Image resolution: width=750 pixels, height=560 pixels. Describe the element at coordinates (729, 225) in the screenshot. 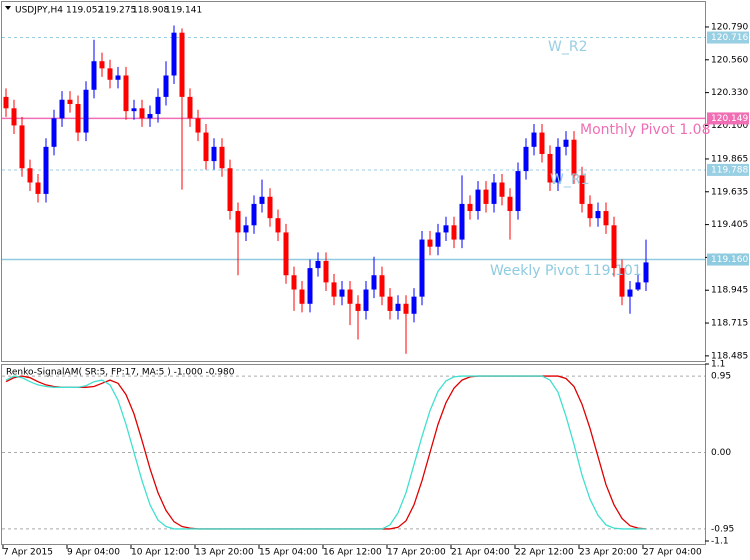

I see `y-tick-label: 119.405` at that location.